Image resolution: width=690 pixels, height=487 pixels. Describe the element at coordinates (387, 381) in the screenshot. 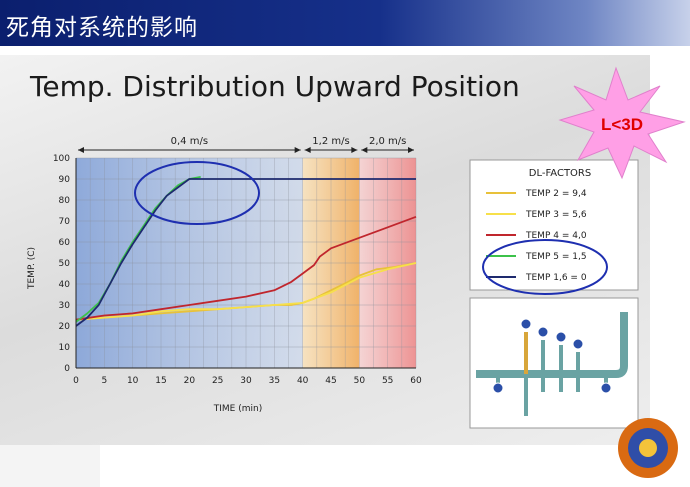

I see `x-tick-label: 55` at that location.